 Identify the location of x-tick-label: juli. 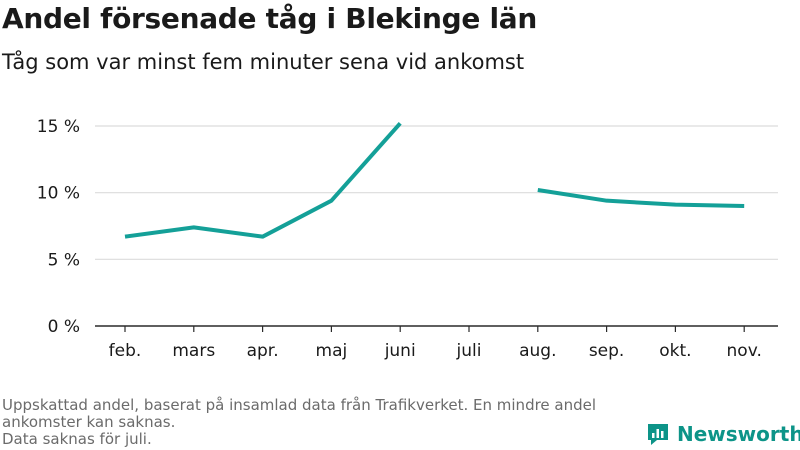
(469, 351).